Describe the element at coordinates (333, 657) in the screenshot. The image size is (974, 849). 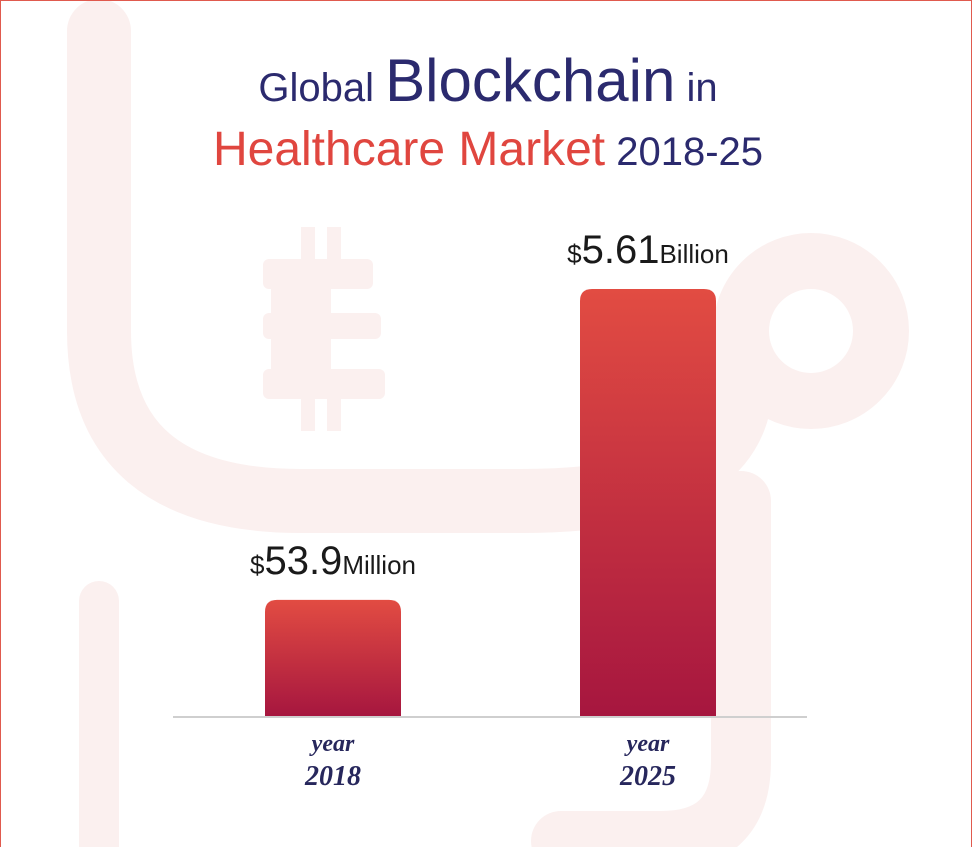
I see `bar-2018` at that location.